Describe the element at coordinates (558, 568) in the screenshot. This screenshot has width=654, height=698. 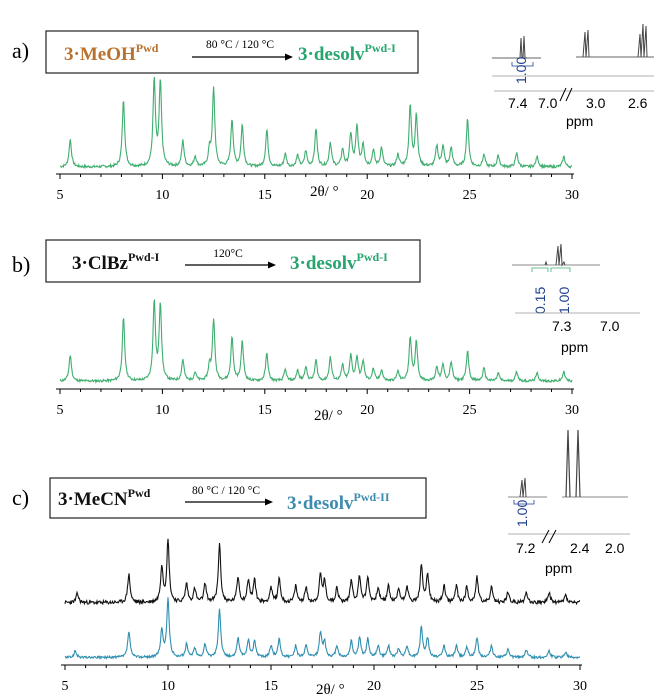
I see `nmr-c-xlabel: ppm` at that location.